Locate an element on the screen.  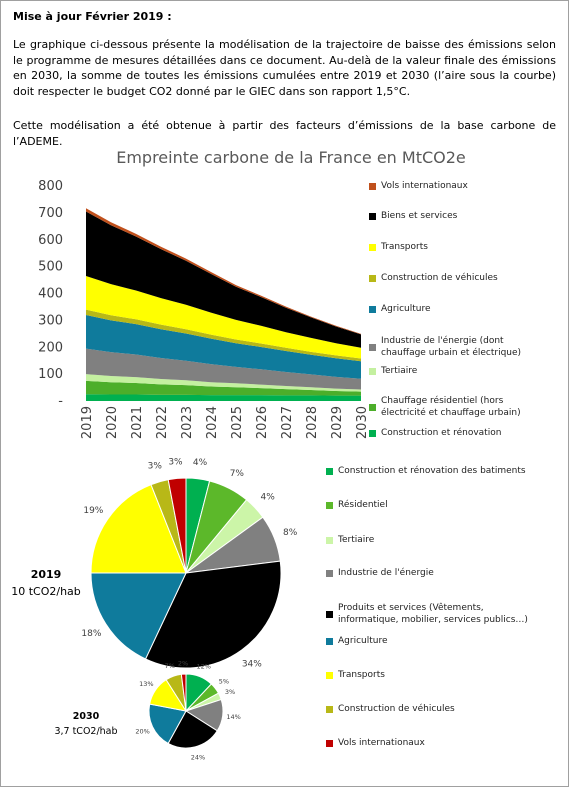
data-label: 13% is located at coordinates (146, 684).